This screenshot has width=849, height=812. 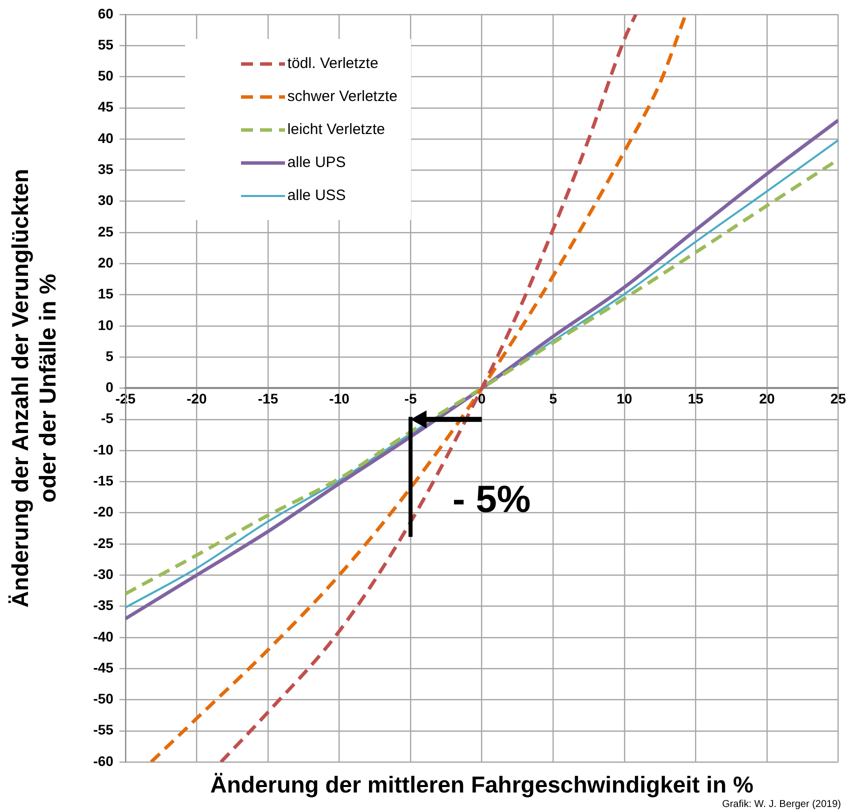 What do you see at coordinates (103, 698) in the screenshot?
I see `y-tick-label: -50` at bounding box center [103, 698].